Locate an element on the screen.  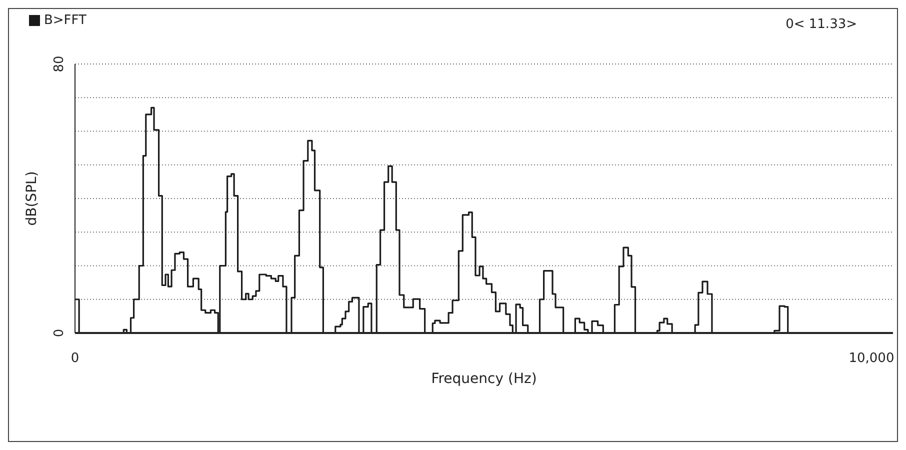
x-tick-label: 10,000 is located at coordinates (871, 358).